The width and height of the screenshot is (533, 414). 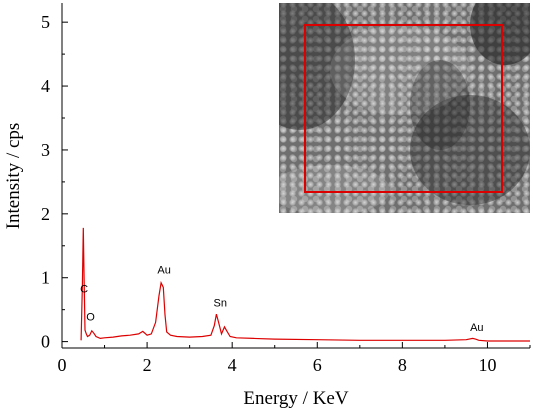 I want to click on peak-label: Sn, so click(x=220, y=303).